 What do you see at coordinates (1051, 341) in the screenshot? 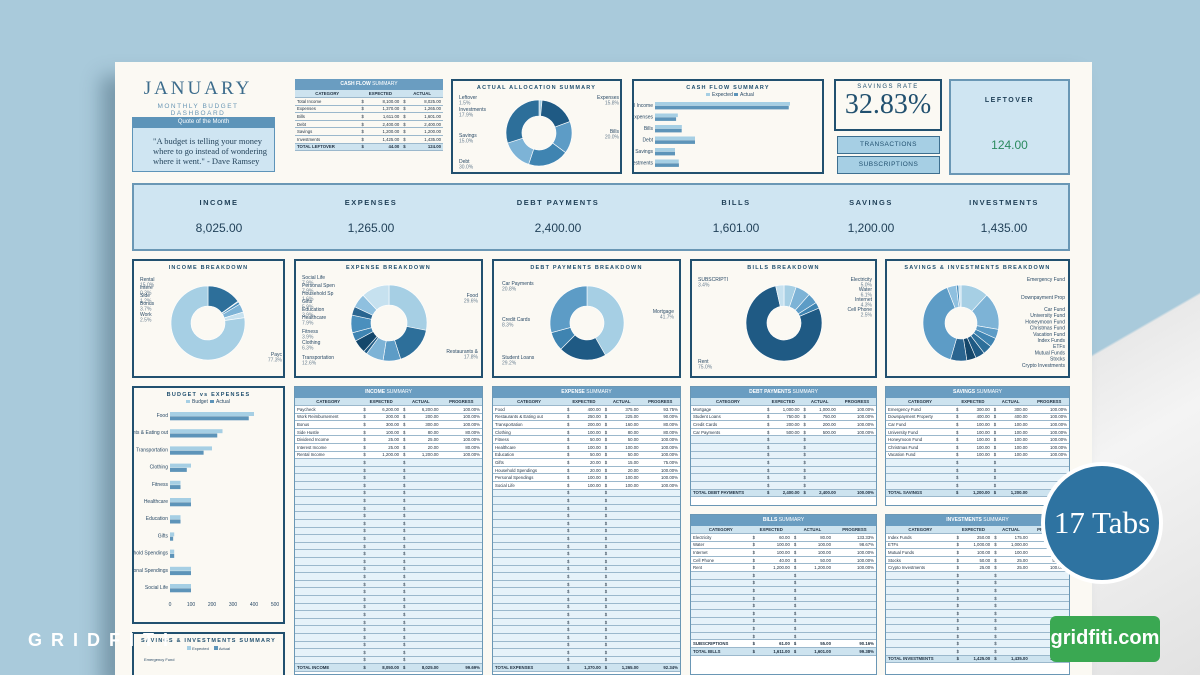
I see `donut-label: Index Funds` at bounding box center [1051, 341].